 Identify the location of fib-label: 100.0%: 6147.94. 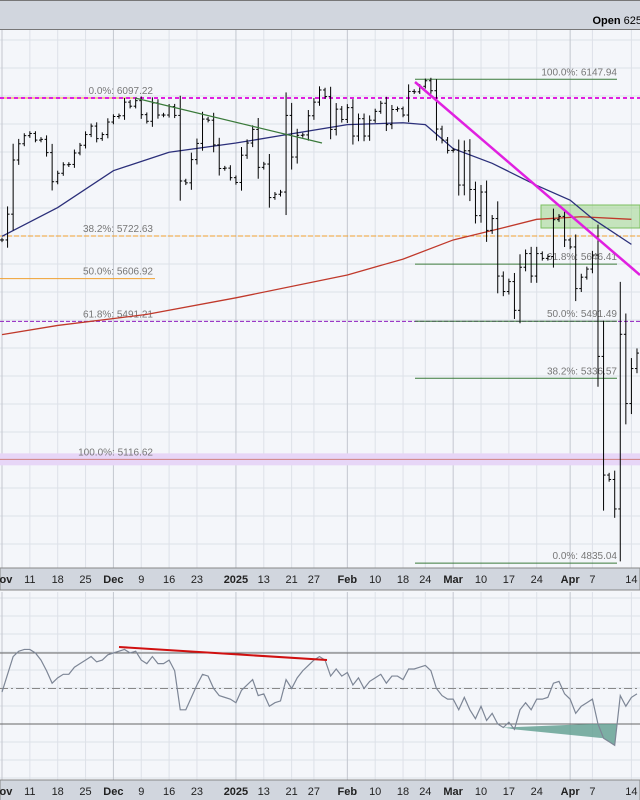
(579, 72).